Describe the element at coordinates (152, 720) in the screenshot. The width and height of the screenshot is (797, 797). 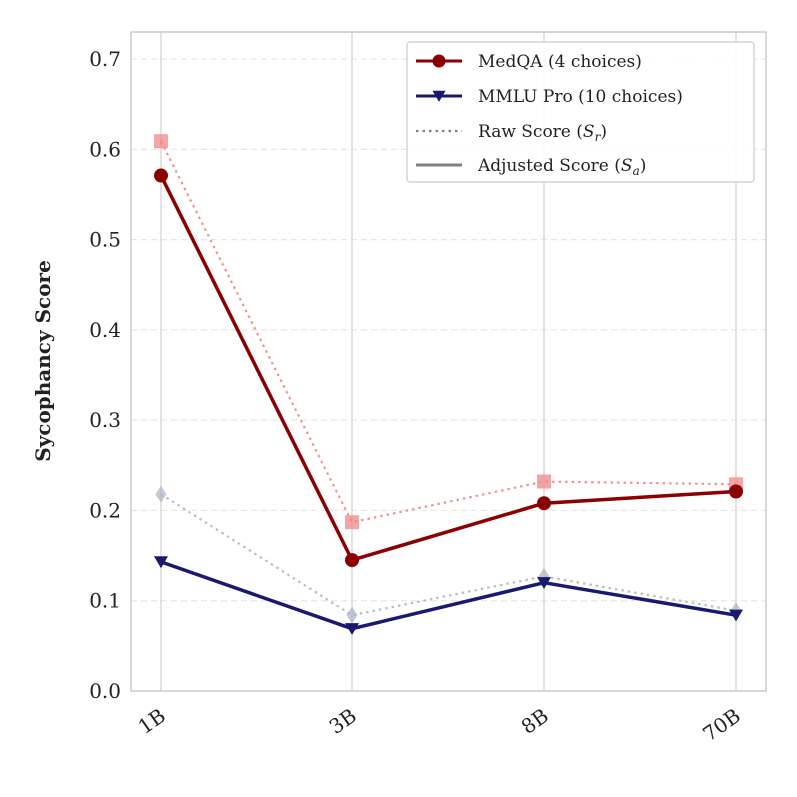
I see `x-tick-label: 1B` at that location.